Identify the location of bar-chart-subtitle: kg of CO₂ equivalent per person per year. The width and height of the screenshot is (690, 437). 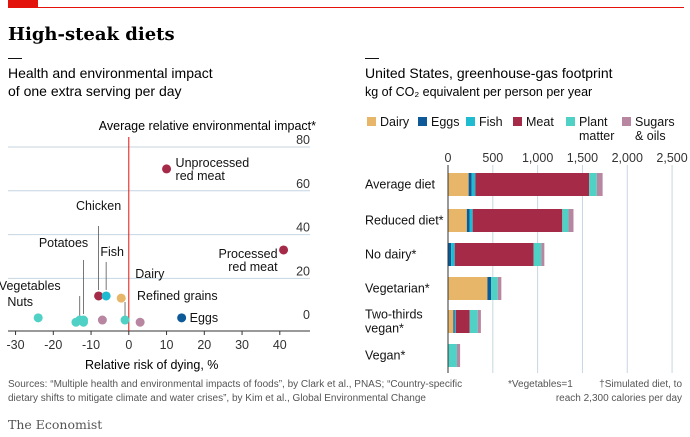
(478, 92).